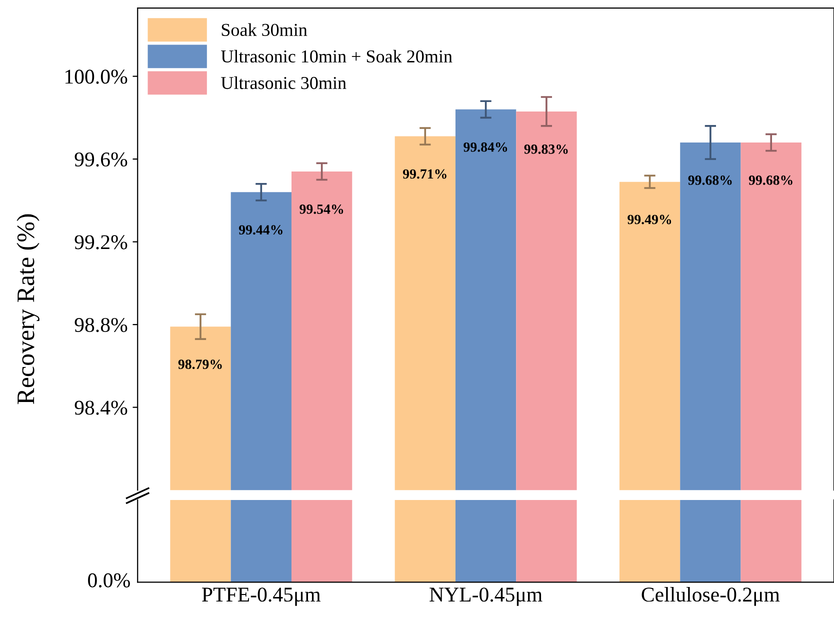  Describe the element at coordinates (546, 149) in the screenshot. I see `data-label: 99.83%` at that location.